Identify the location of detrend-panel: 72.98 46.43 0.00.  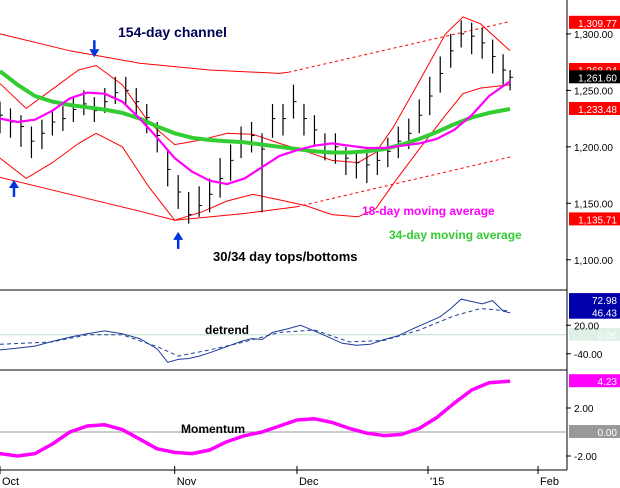
(310, 328).